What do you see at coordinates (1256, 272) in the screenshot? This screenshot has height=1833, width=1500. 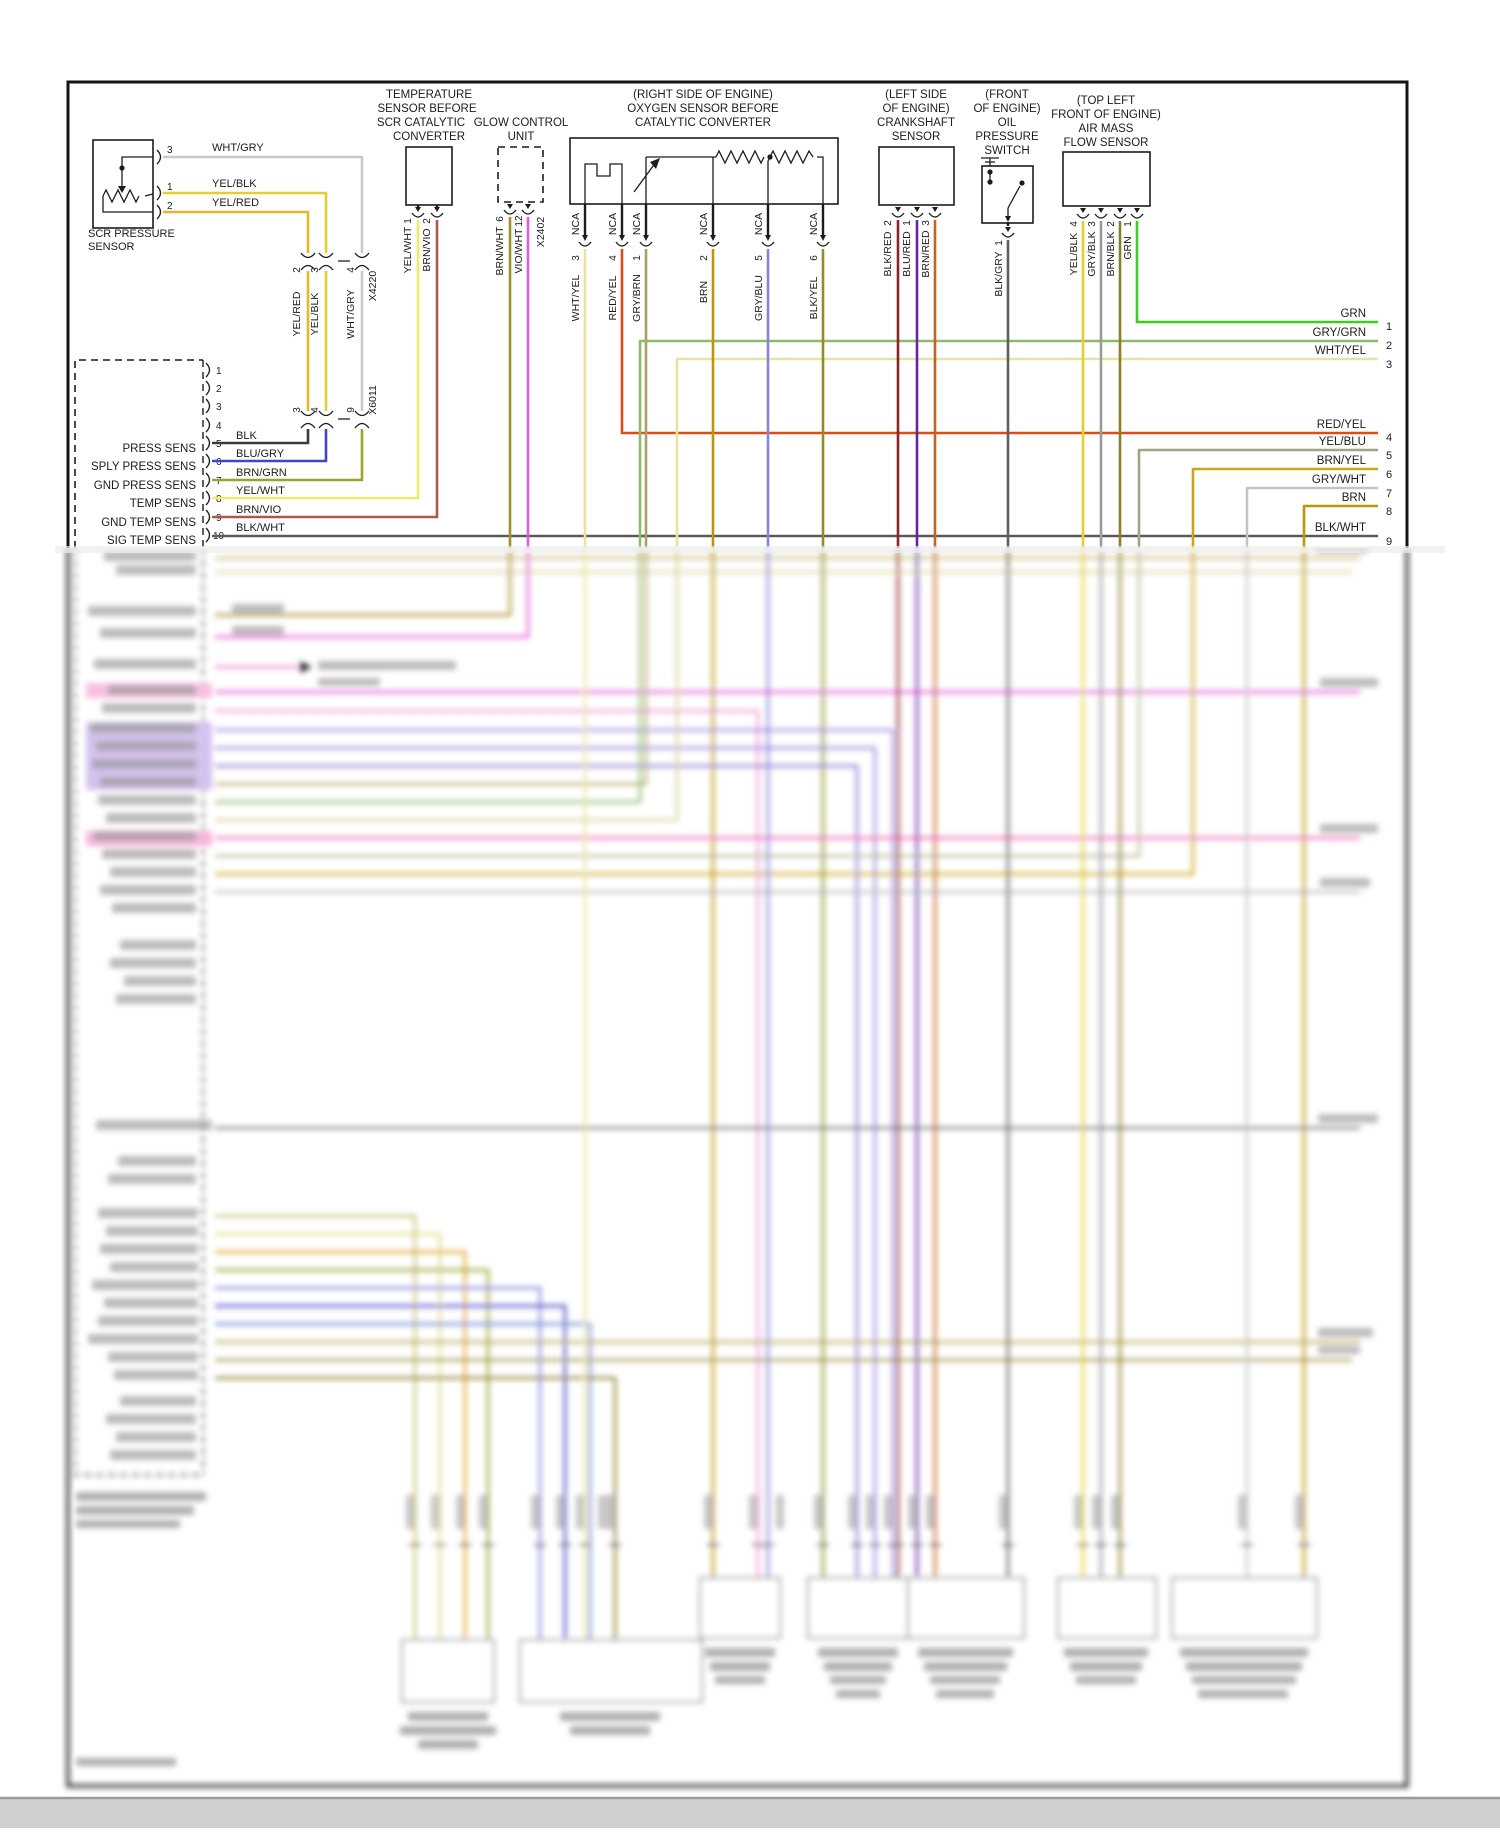 I see `wire-grn` at bounding box center [1256, 272].